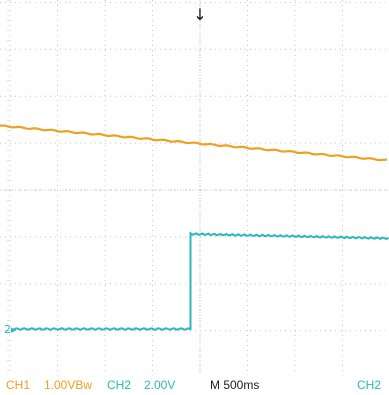 Image resolution: width=389 pixels, height=395 pixels. I want to click on ch1-waveform, so click(194, 143).